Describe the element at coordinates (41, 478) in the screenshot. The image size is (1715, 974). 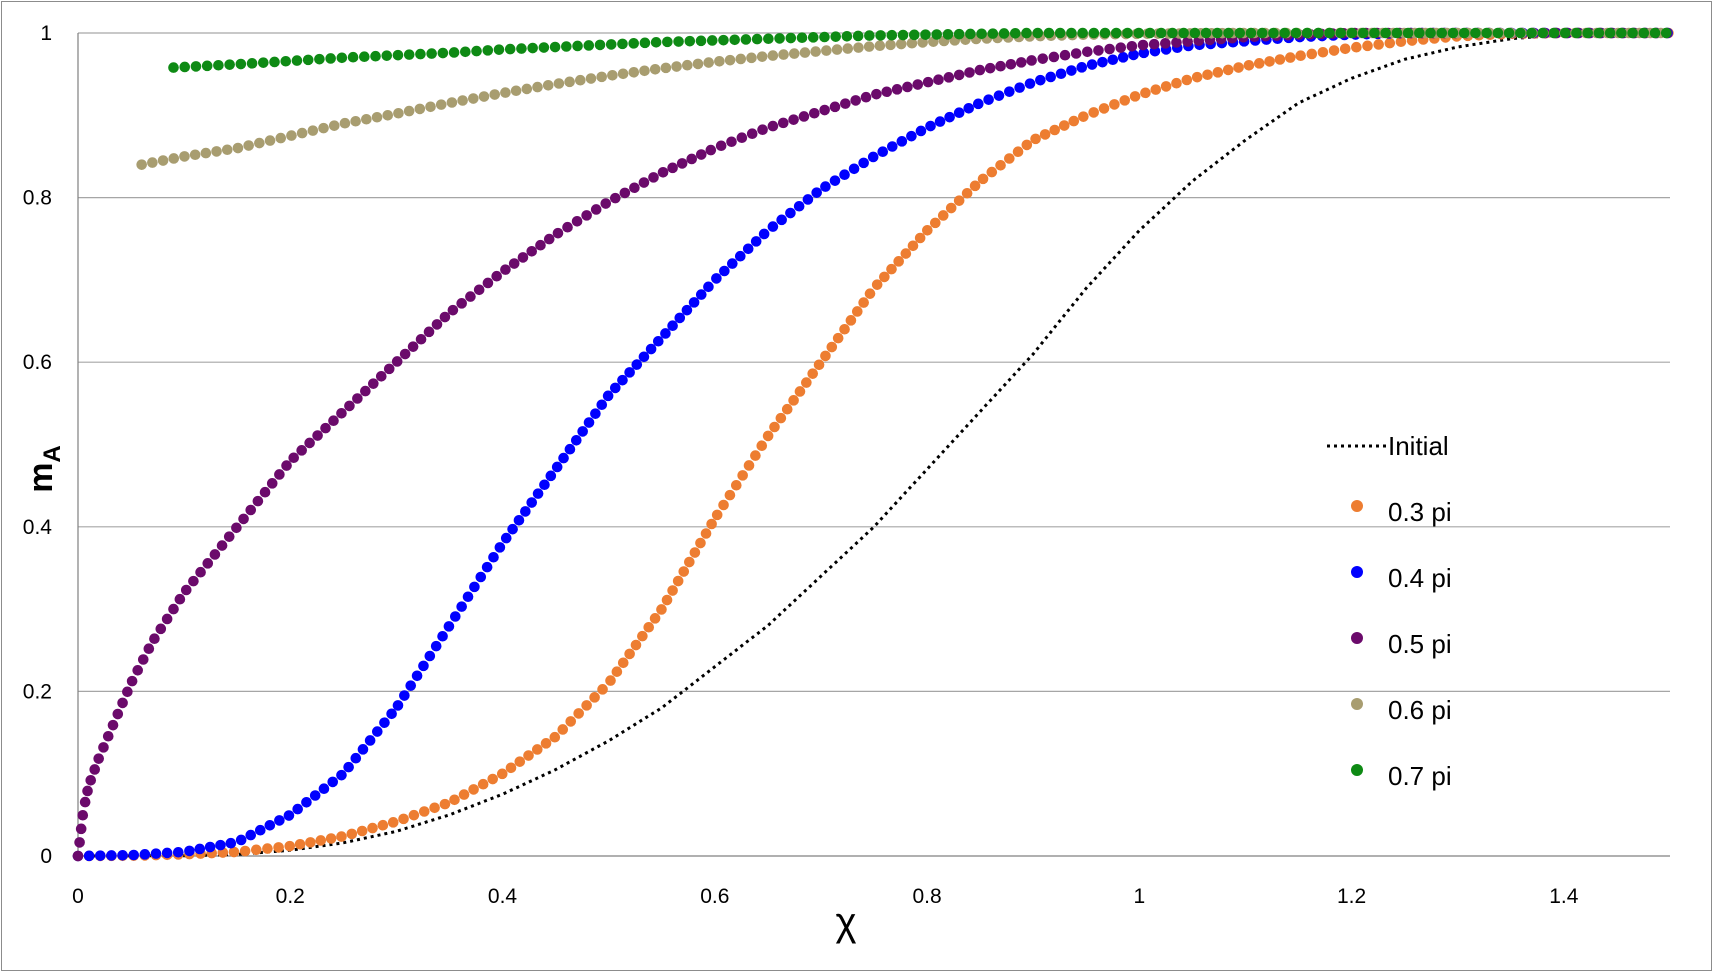
I see `y-axis-title-main: m` at that location.